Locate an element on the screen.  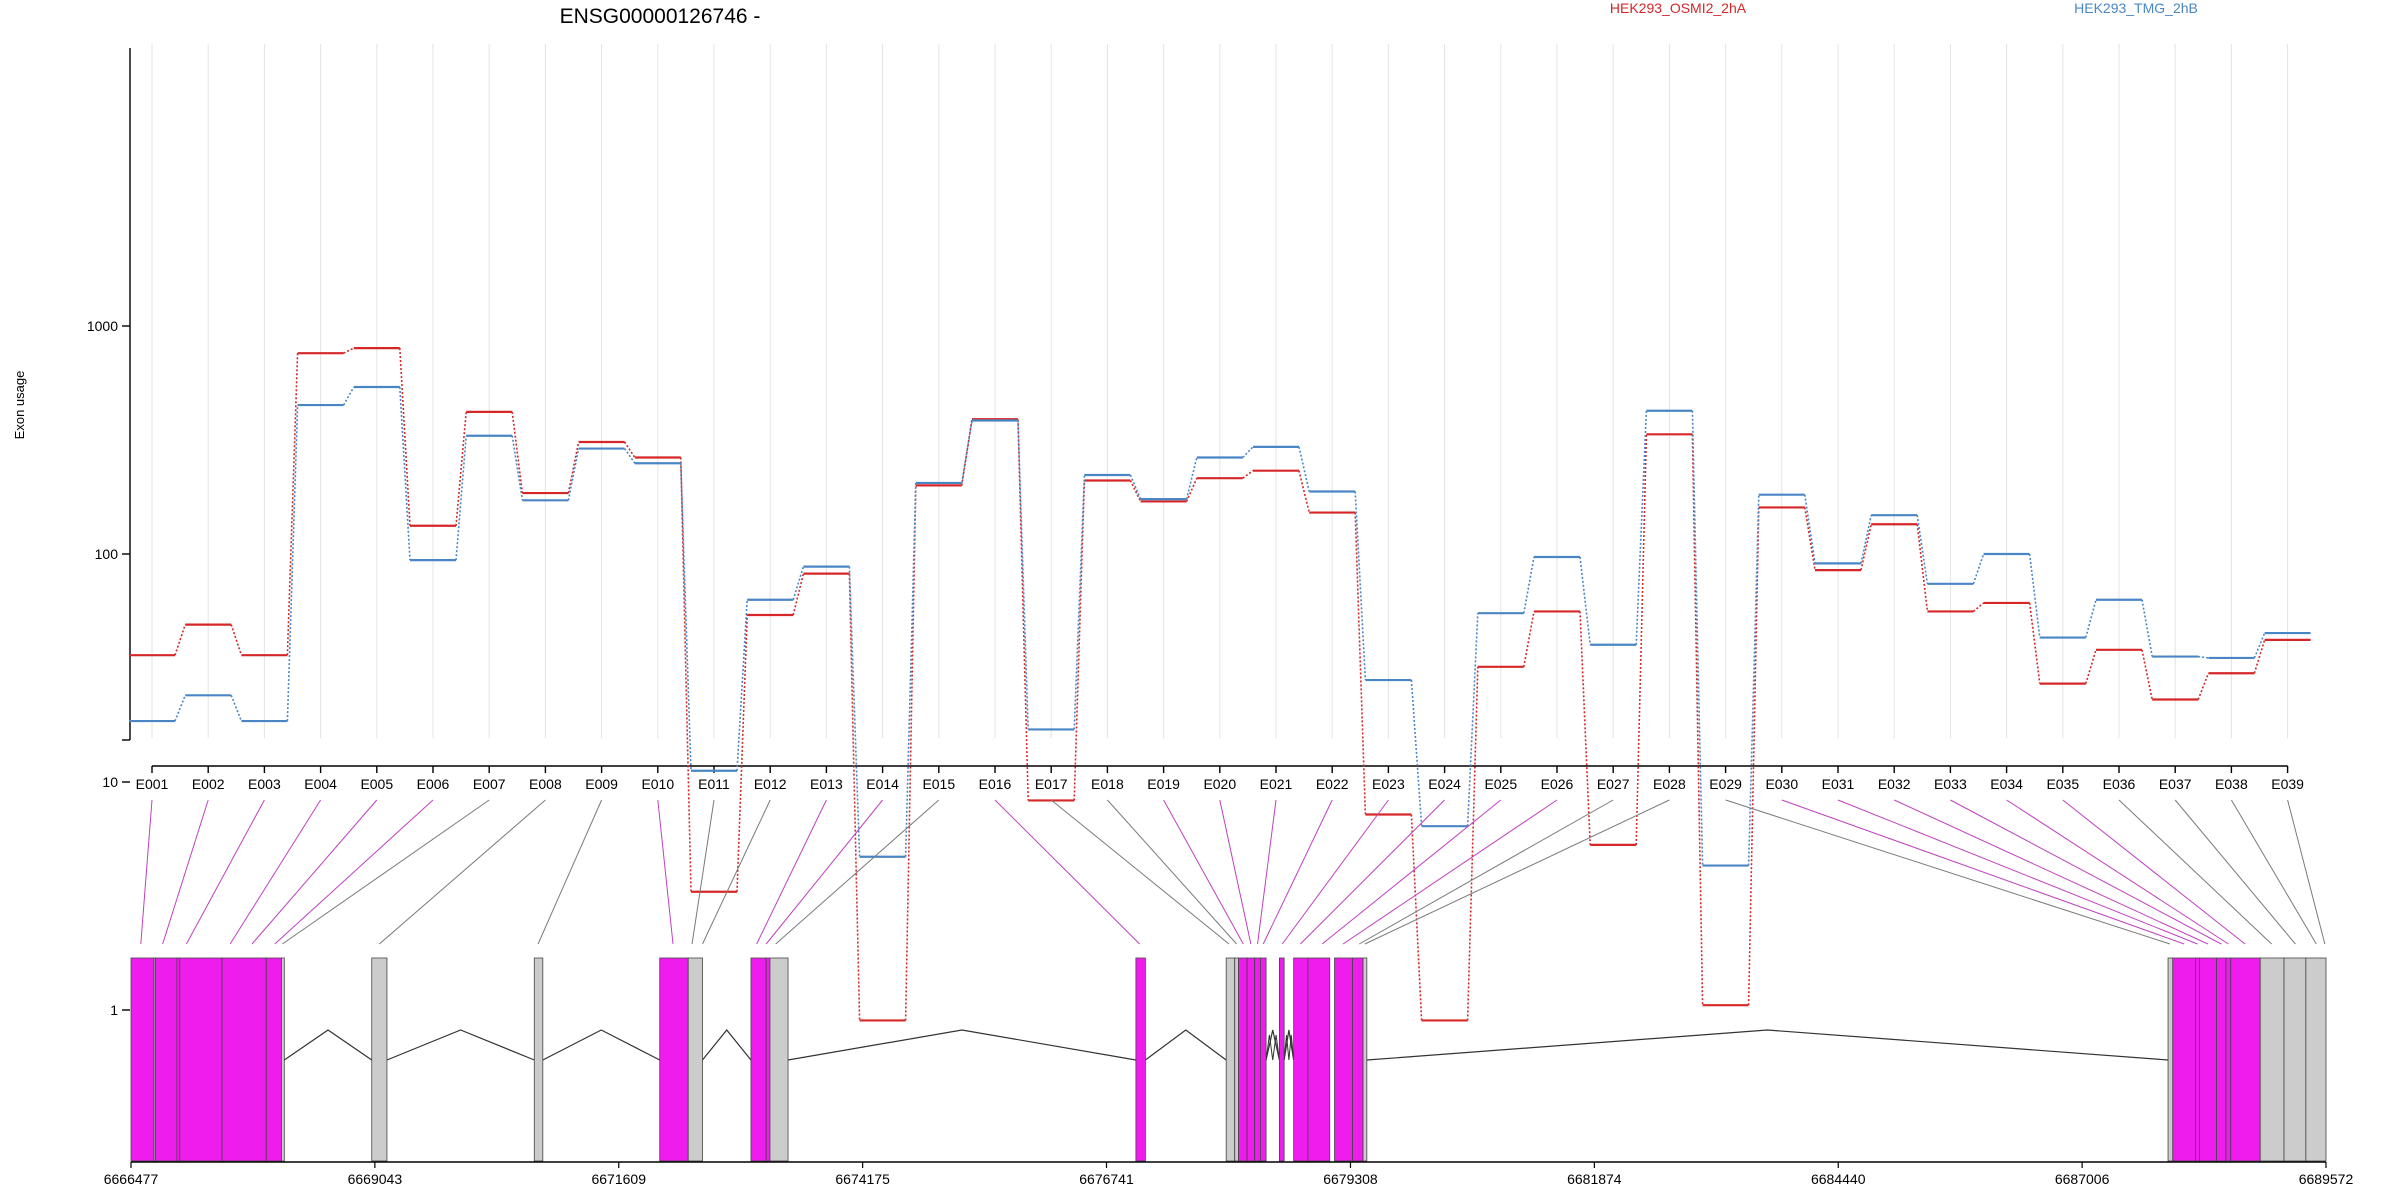
genome-tick-label: 6666477 is located at coordinates (131, 1179).